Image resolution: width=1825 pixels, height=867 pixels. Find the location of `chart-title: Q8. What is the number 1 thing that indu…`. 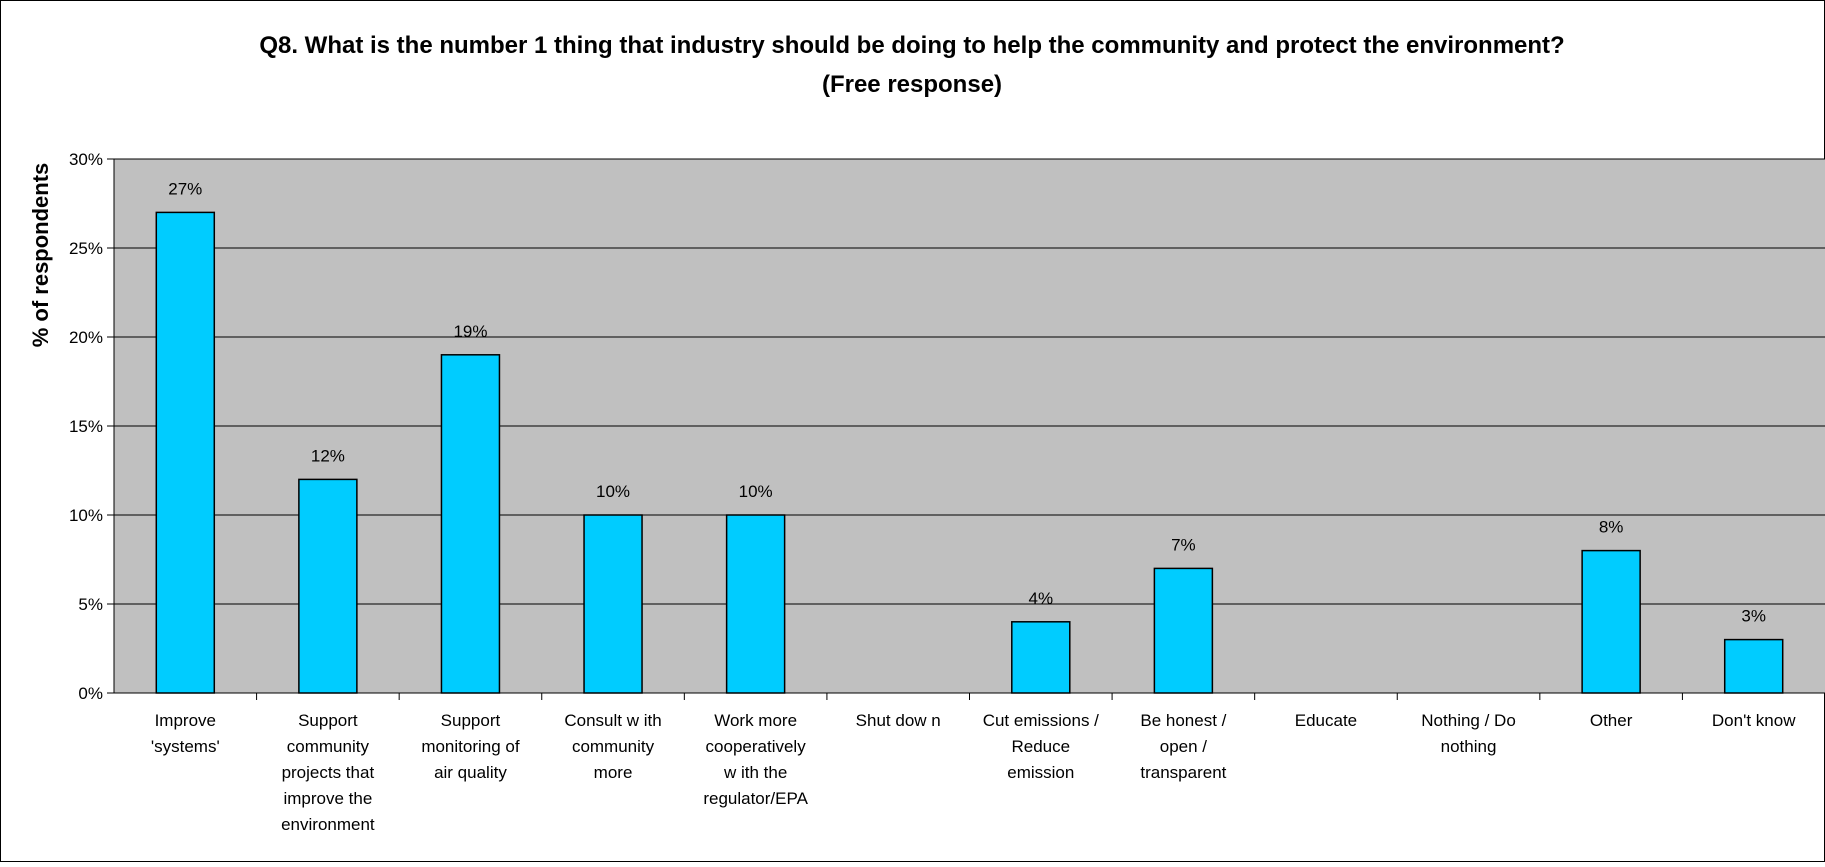

chart-title: Q8. What is the number 1 thing that indu… is located at coordinates (911, 45).